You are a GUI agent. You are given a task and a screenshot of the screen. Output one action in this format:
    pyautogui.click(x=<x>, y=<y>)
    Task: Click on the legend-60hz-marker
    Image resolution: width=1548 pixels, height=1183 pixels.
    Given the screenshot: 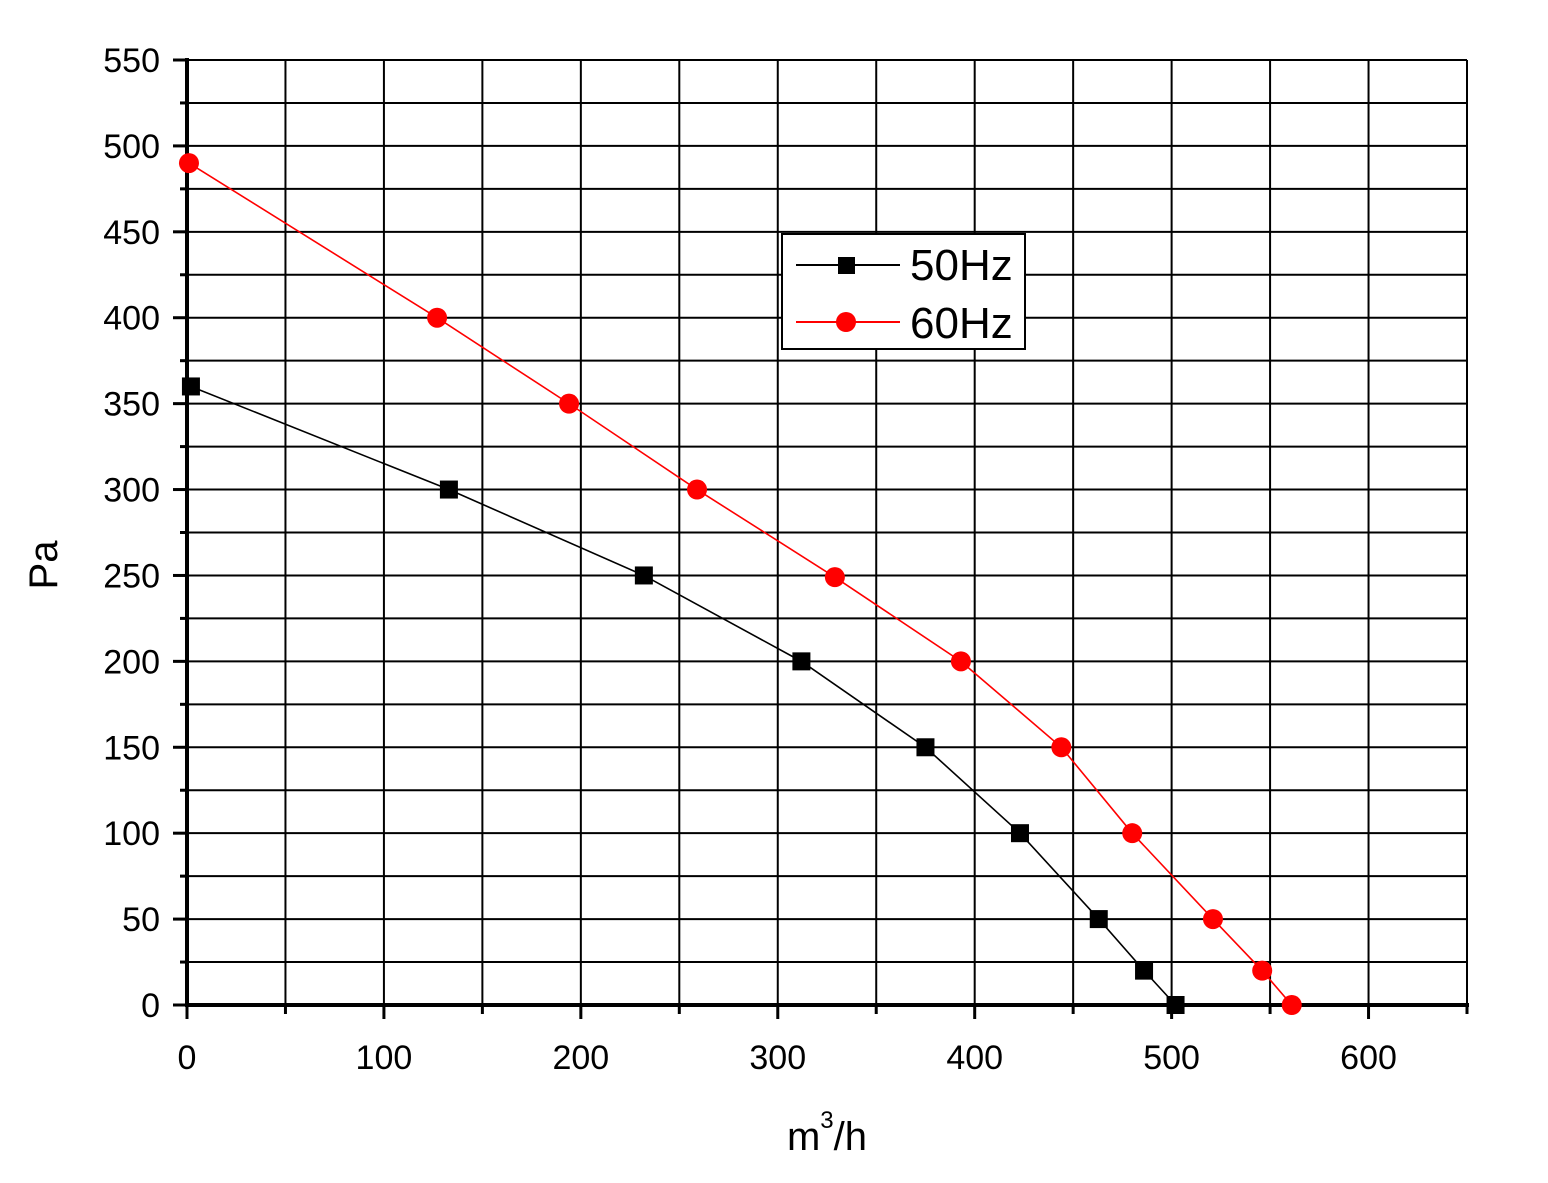 What is the action you would take?
    pyautogui.click(x=846, y=322)
    